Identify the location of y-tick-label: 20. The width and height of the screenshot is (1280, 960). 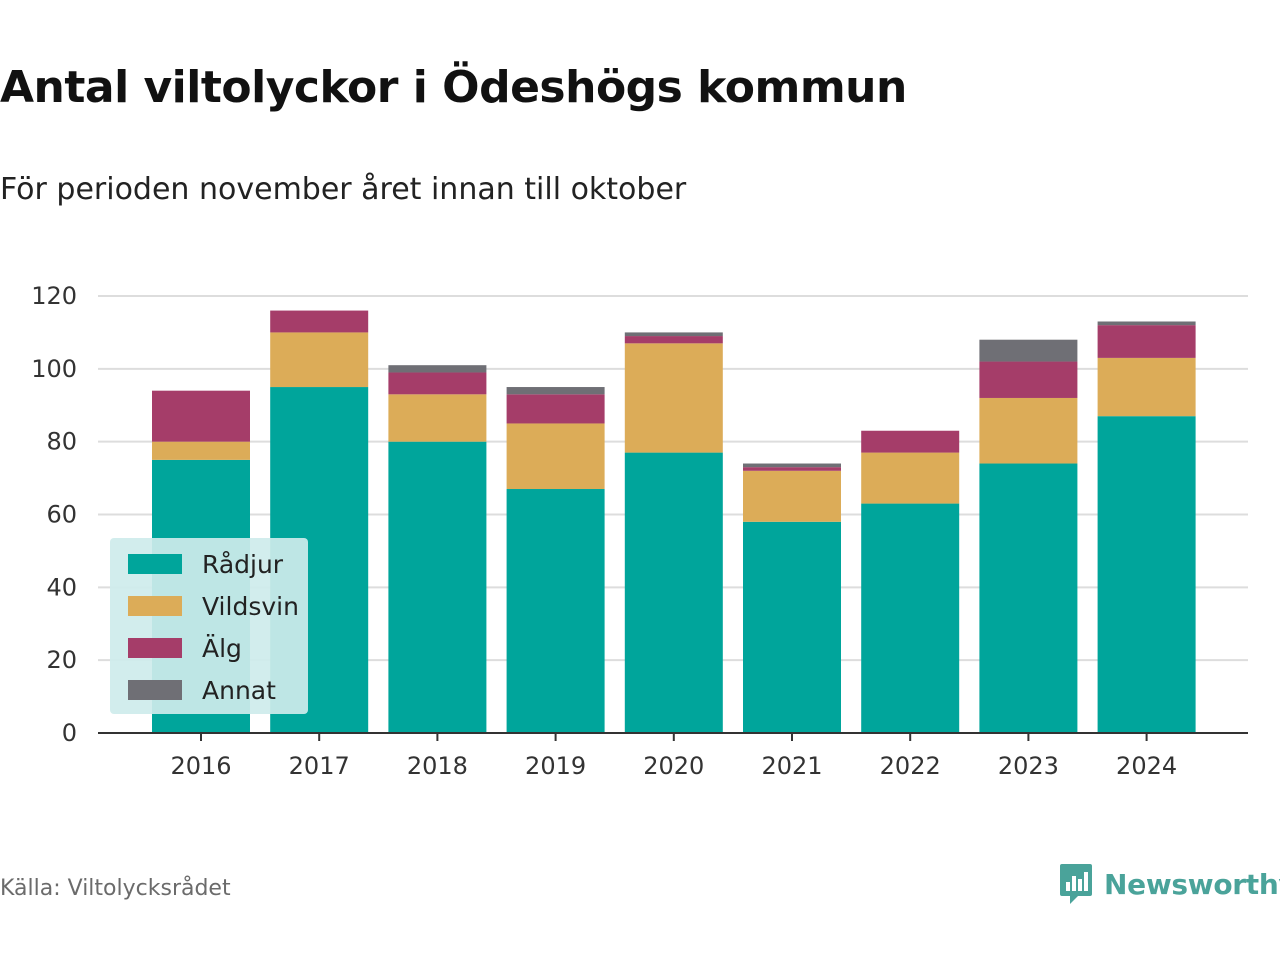
(61, 660).